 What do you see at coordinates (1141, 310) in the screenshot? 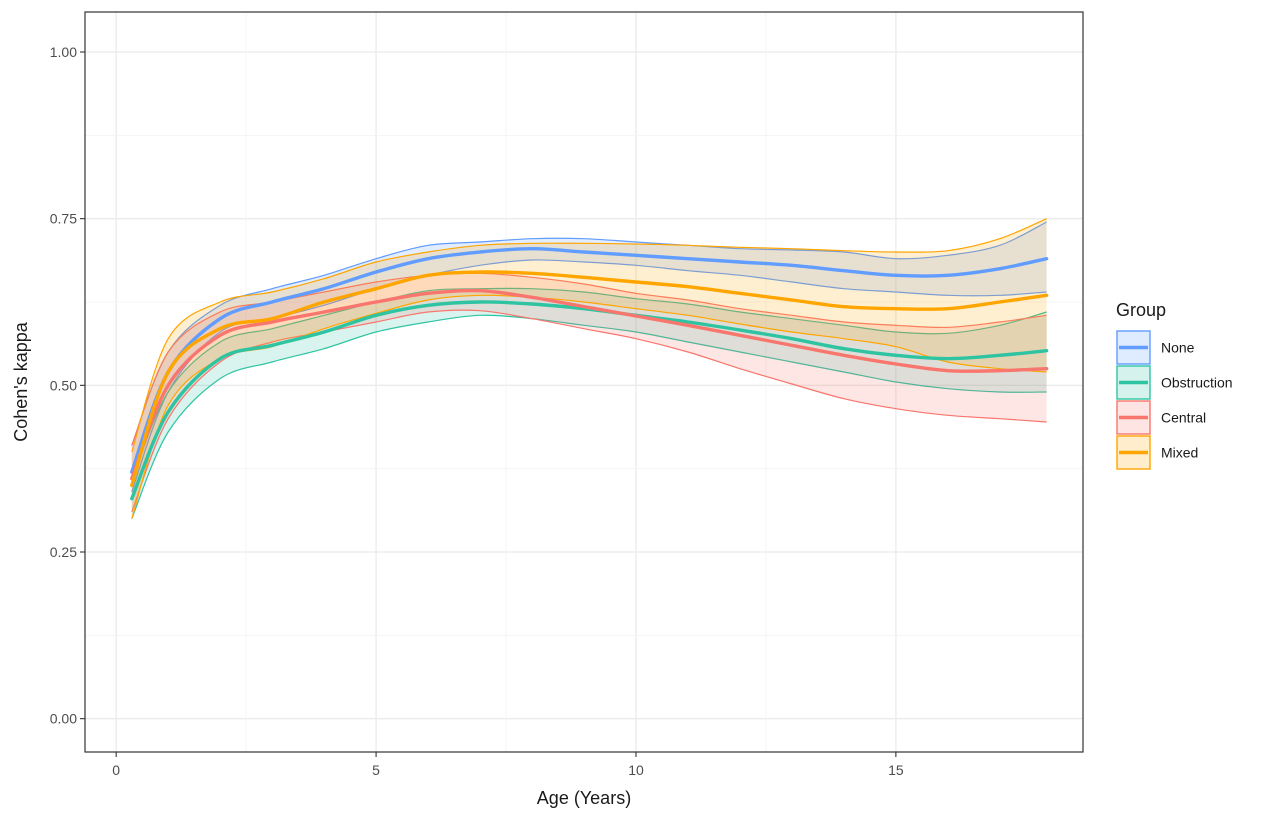
I see `legend-title: Group` at bounding box center [1141, 310].